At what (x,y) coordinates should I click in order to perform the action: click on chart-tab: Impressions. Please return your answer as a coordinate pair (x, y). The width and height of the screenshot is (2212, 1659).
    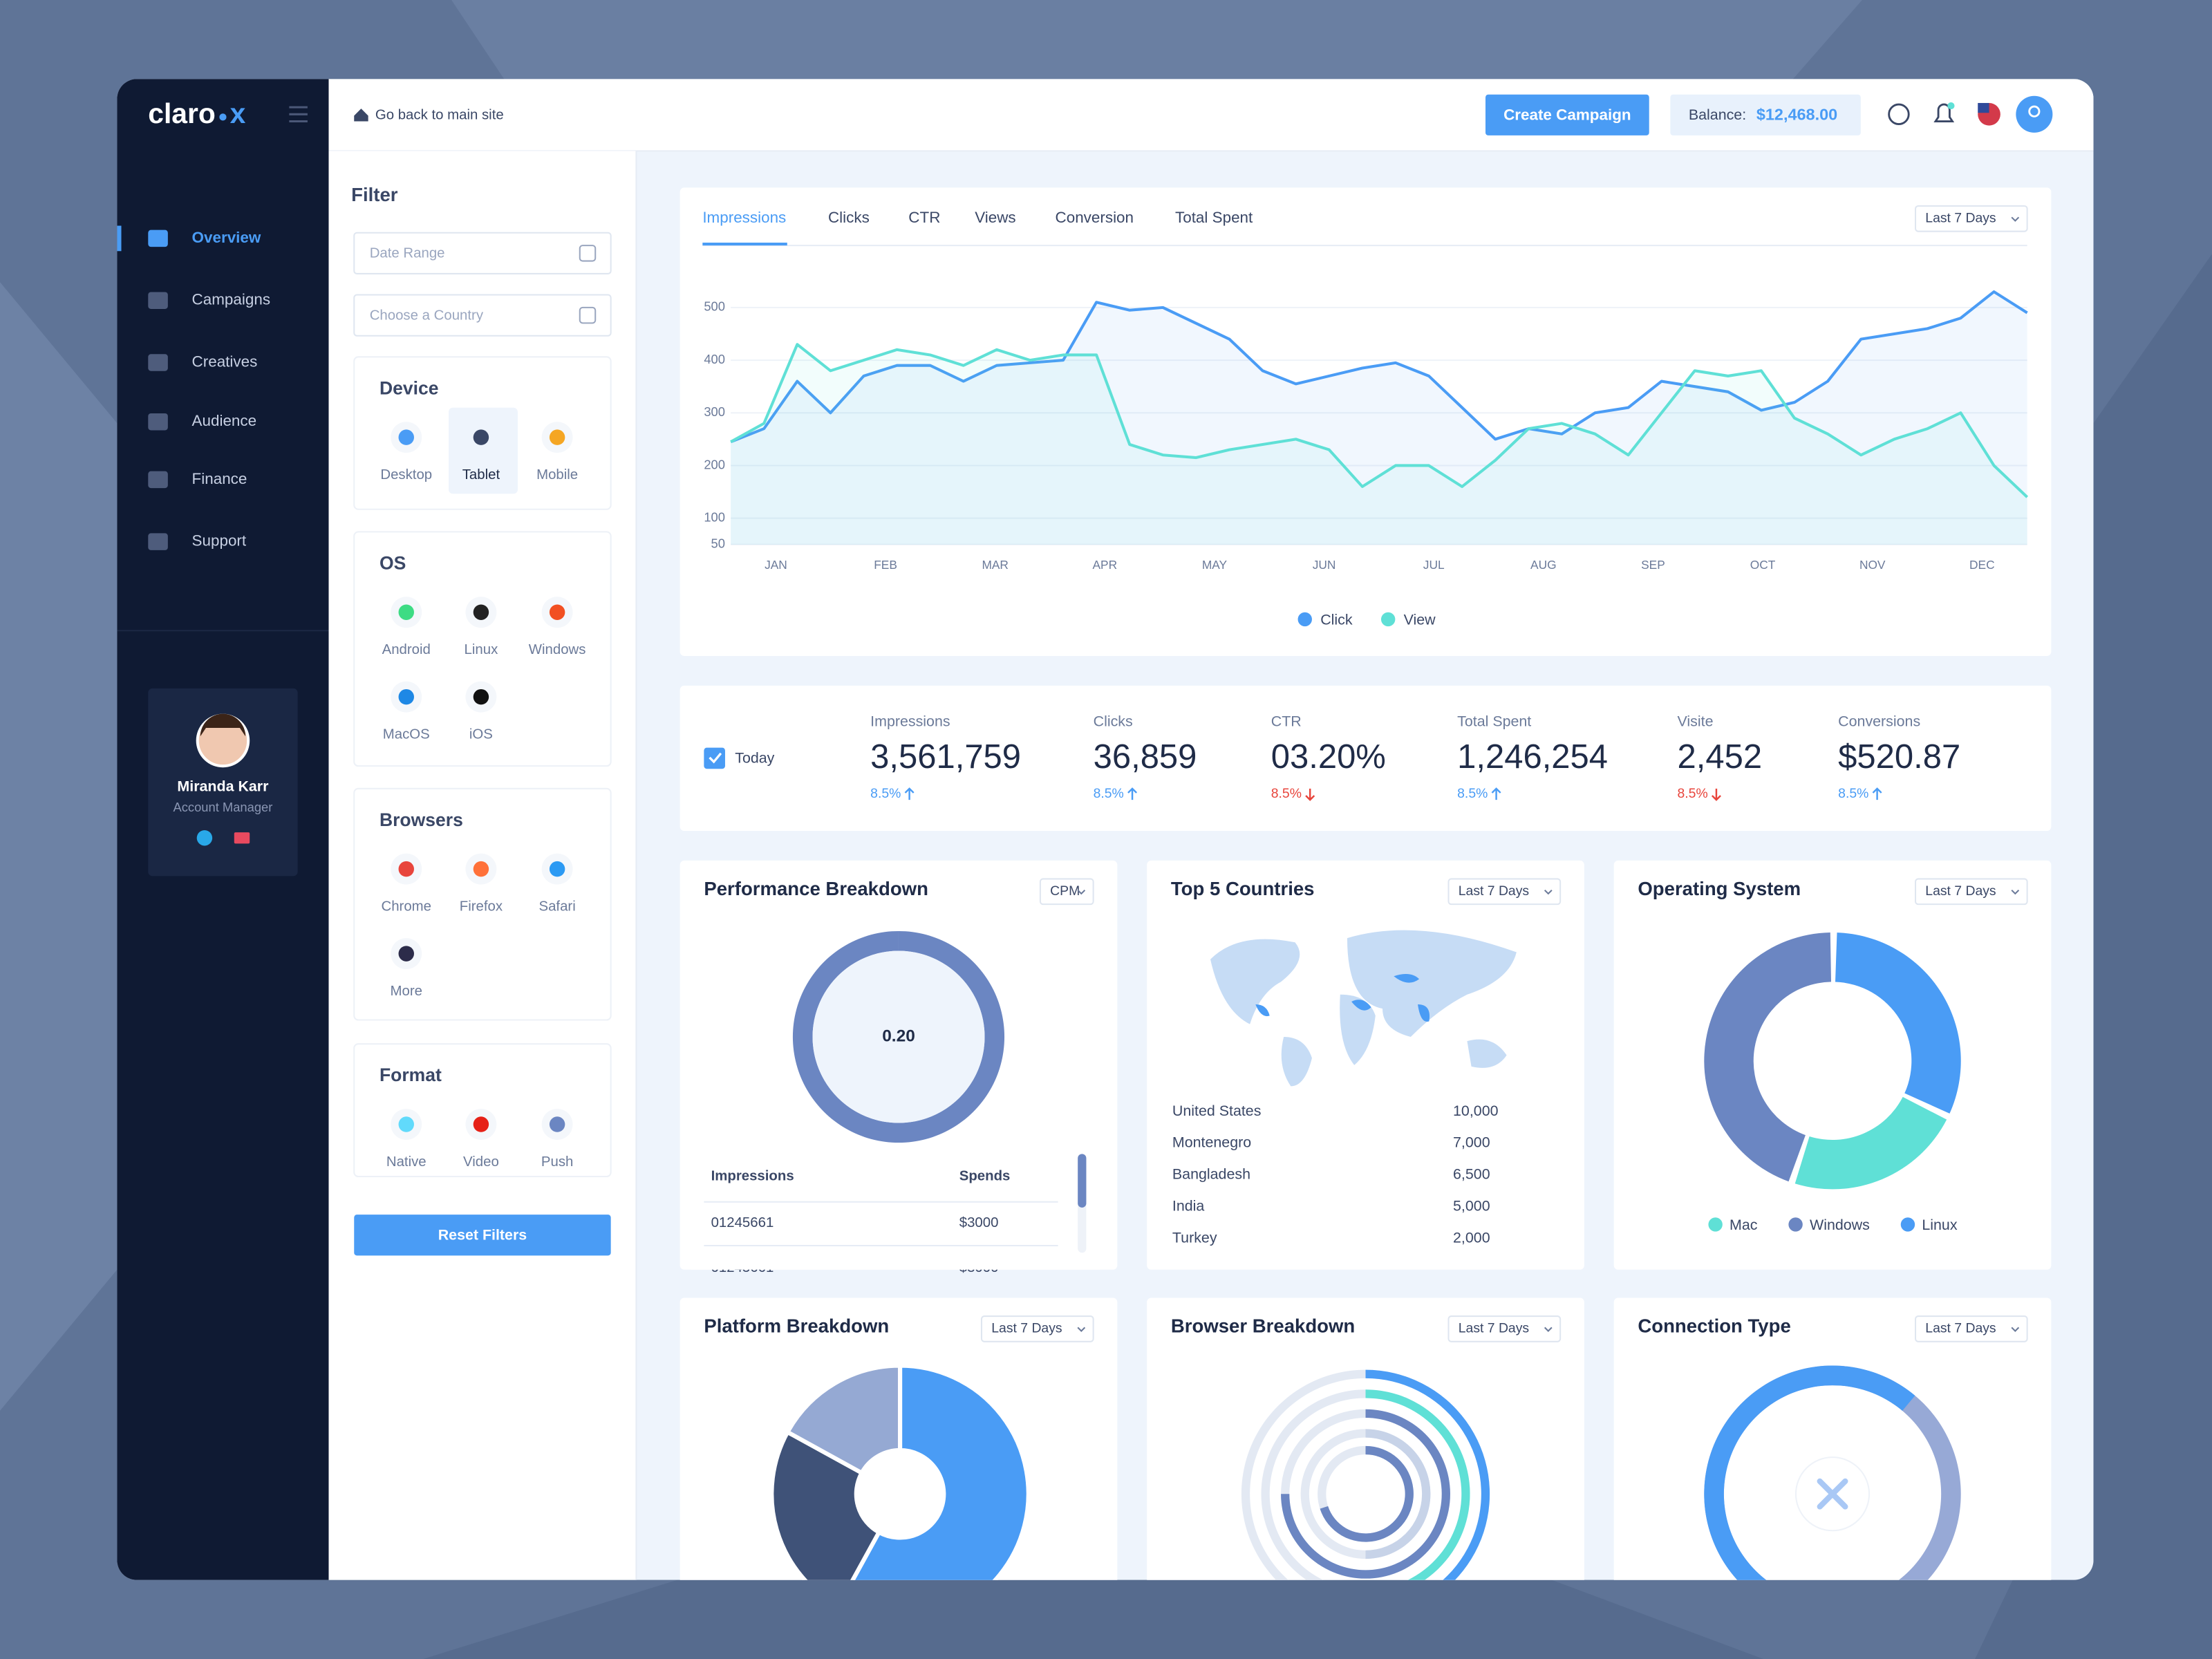
    Looking at the image, I should click on (744, 218).